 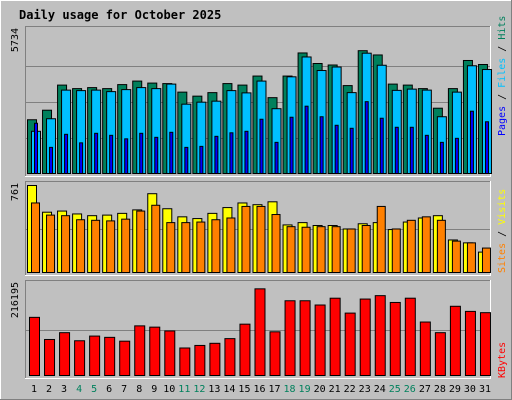 I want to click on panel-visitors-max-label: 761, so click(x=15, y=192).